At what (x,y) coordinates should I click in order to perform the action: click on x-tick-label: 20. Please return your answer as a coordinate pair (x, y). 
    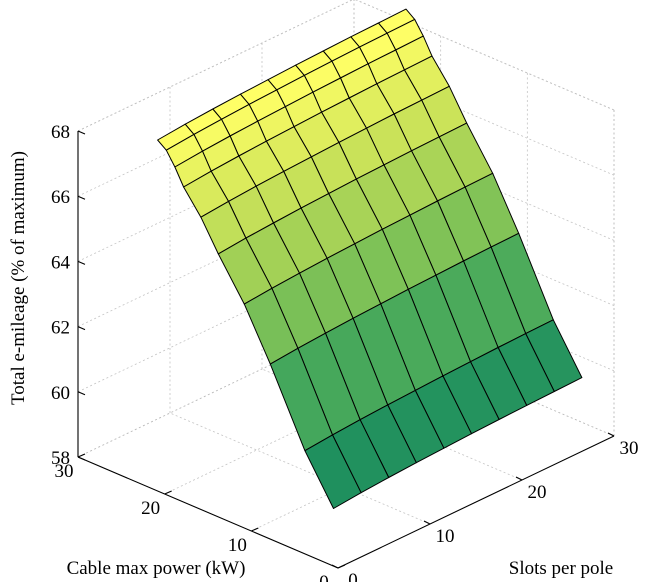
    Looking at the image, I should click on (537, 492).